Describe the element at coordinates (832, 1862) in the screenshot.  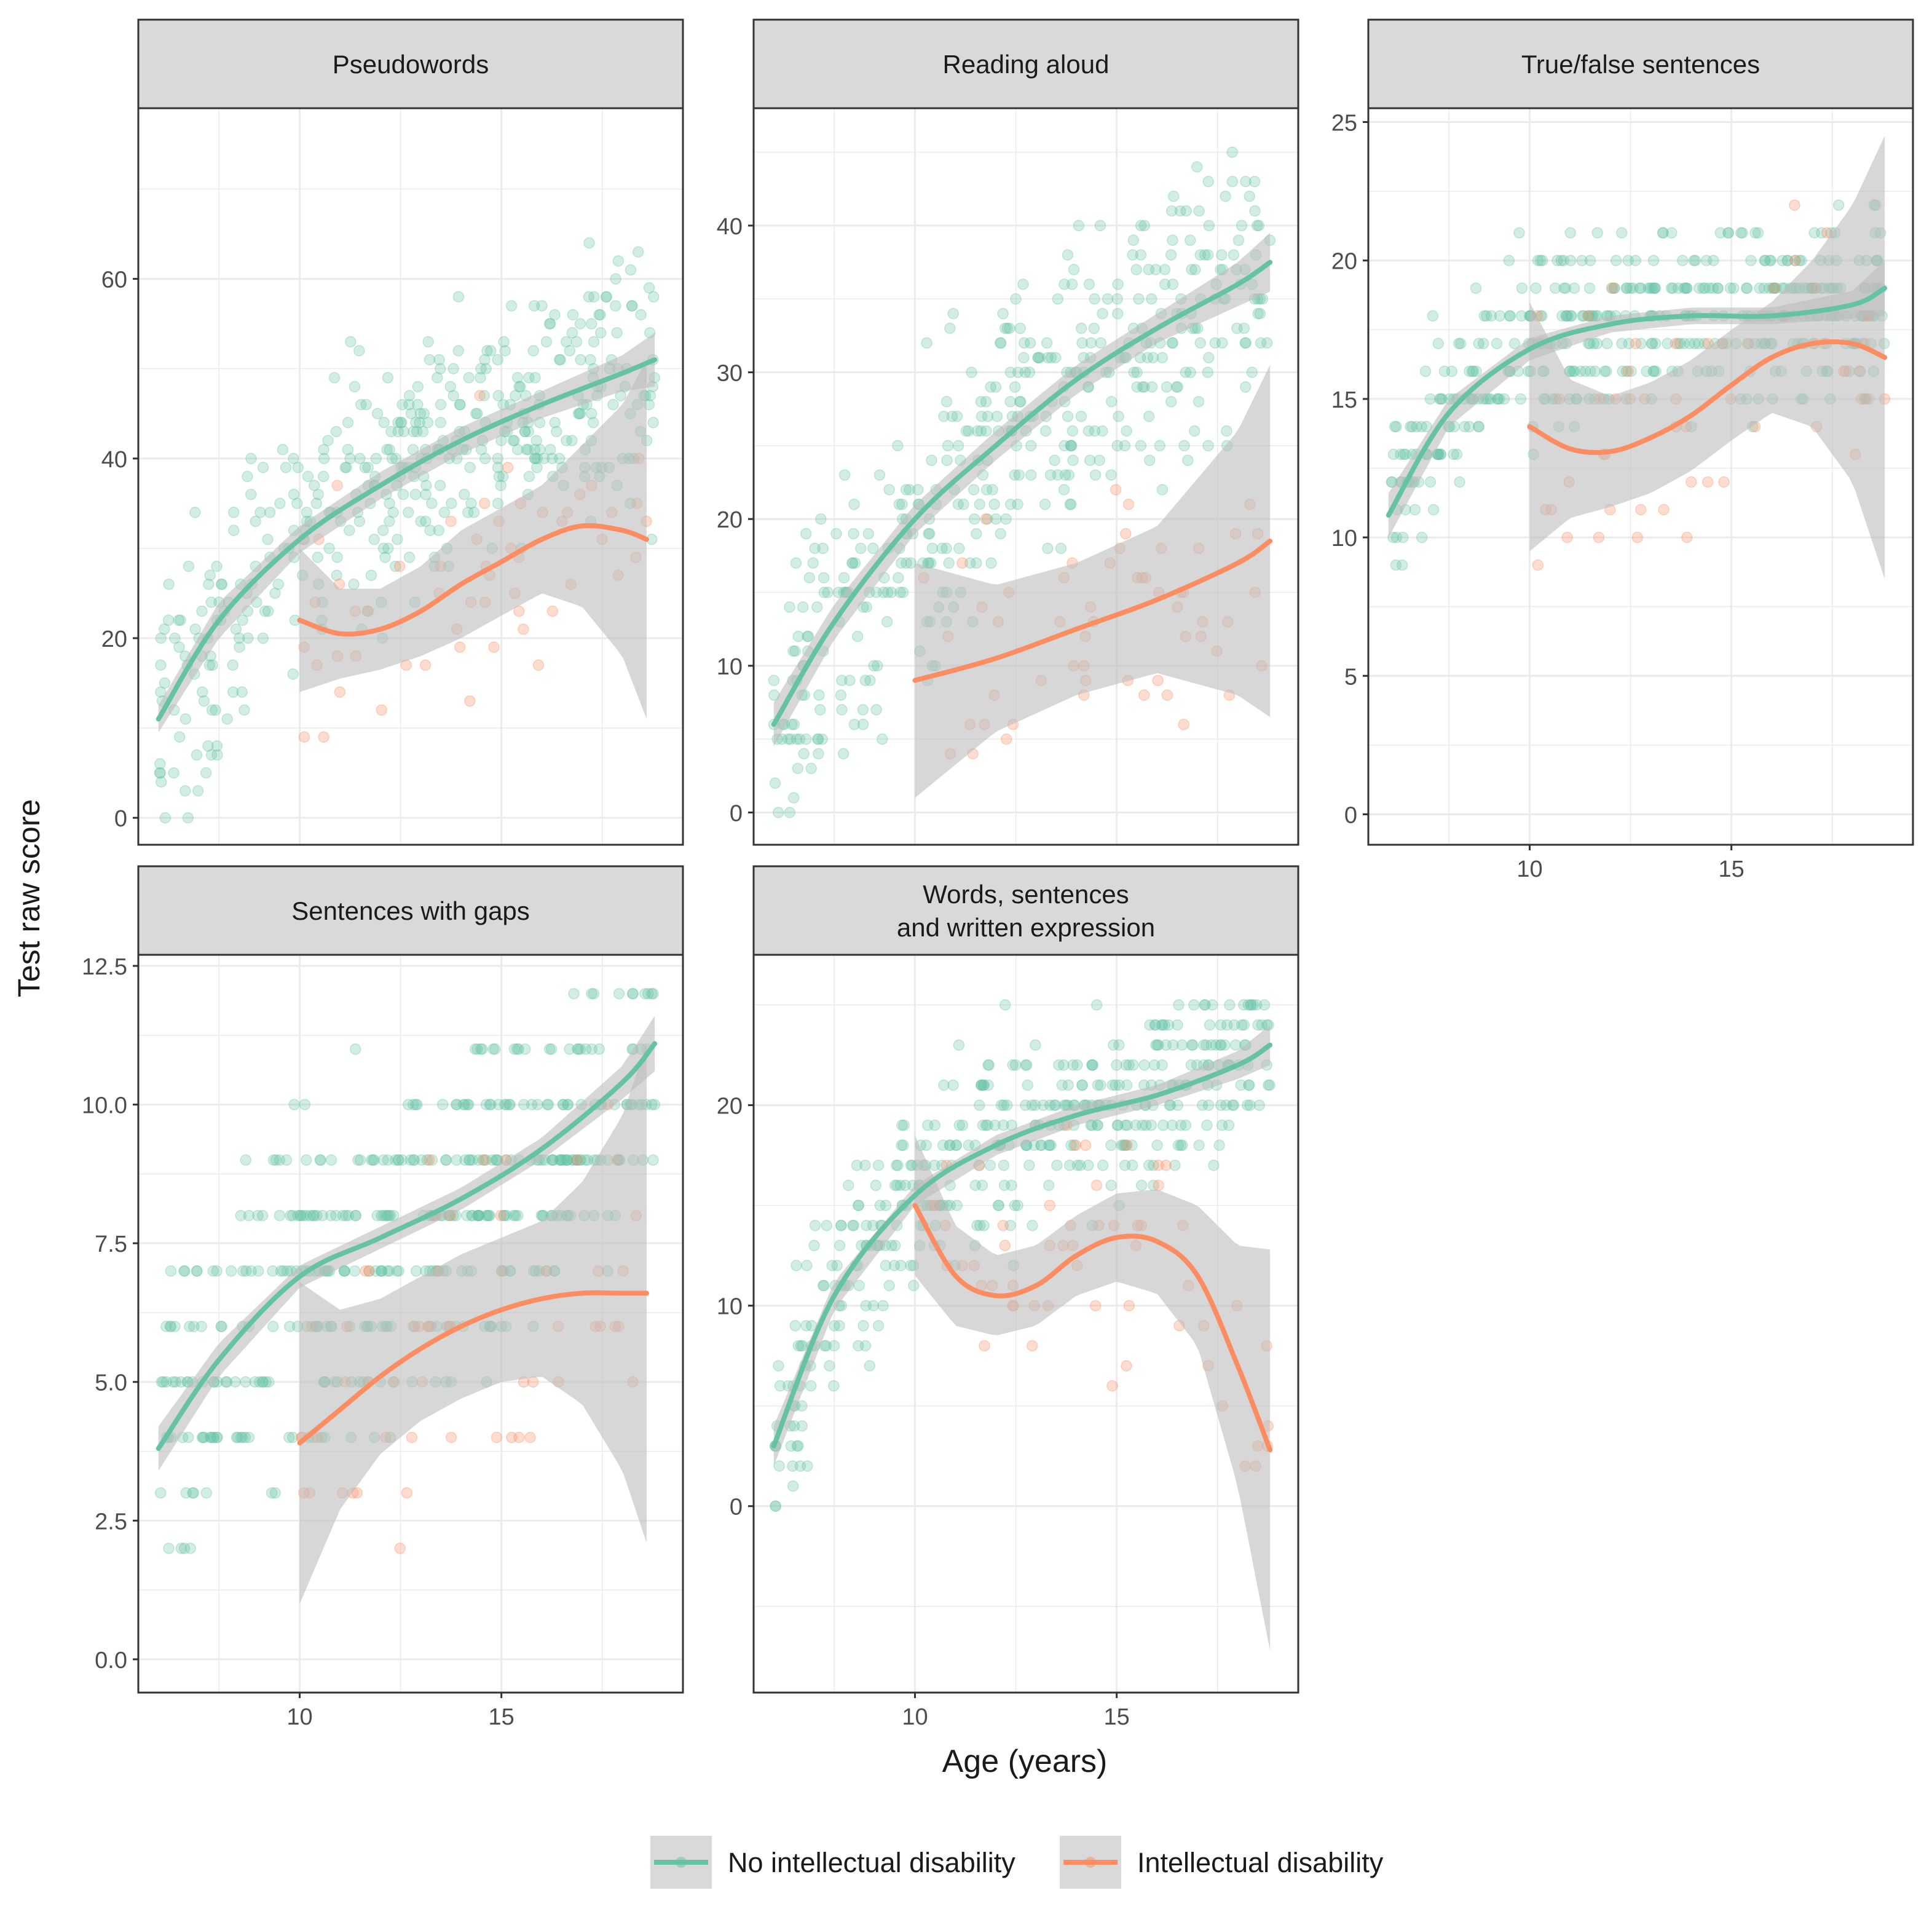
I see `legend-item-no-id: No intellectual disability` at that location.